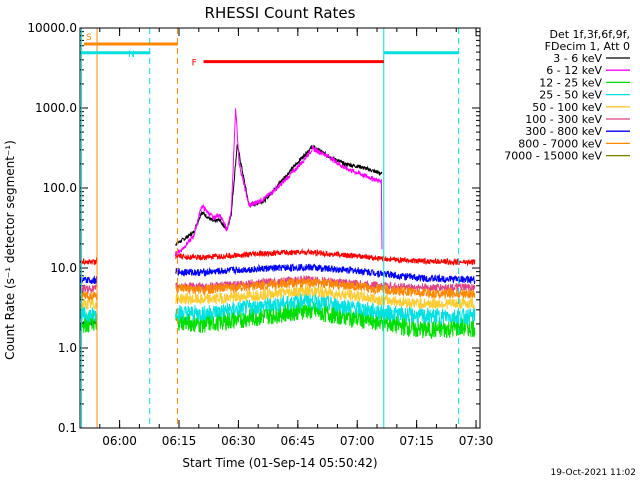  Describe the element at coordinates (194, 64) in the screenshot. I see `flag-bar-label-f: F` at that location.